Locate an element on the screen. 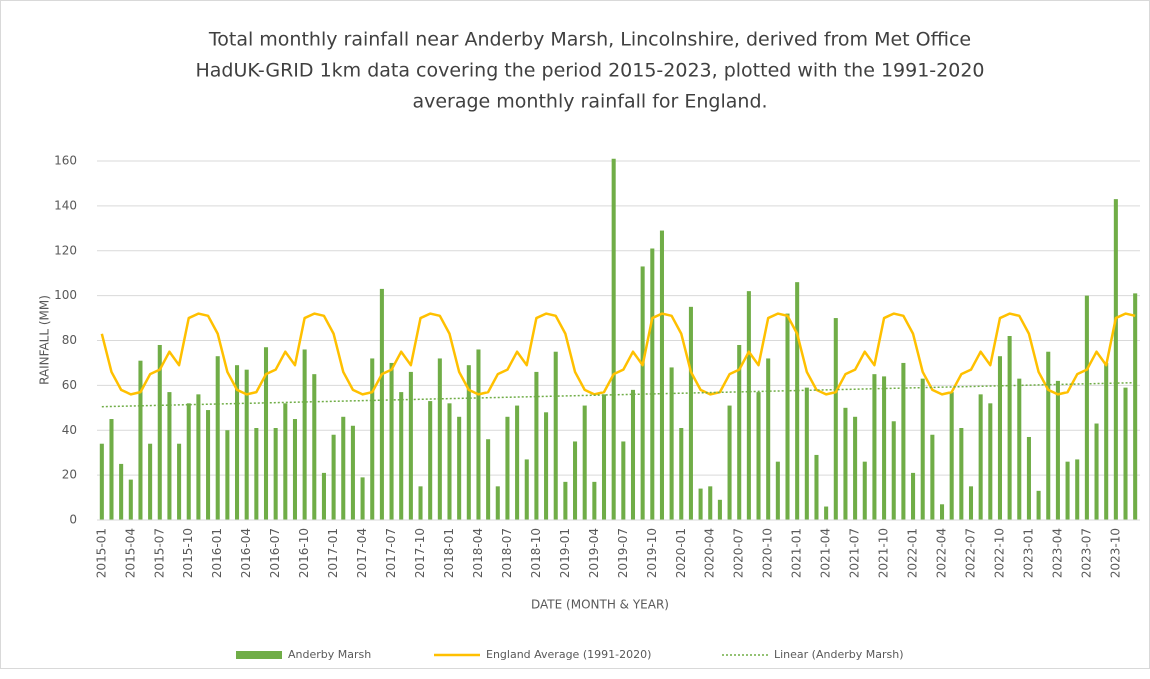 This screenshot has height=679, width=1150. y-axis-title: RAINFALL (MM) is located at coordinates (45, 340).